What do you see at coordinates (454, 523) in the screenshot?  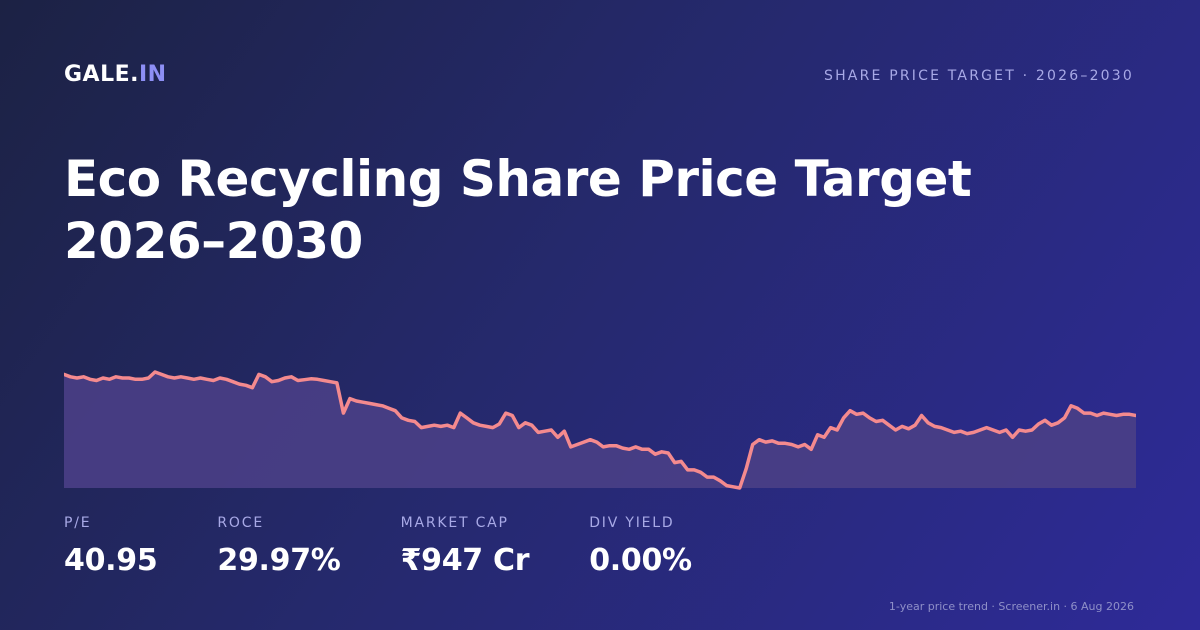 I see `stat-label: MARKET CAP` at bounding box center [454, 523].